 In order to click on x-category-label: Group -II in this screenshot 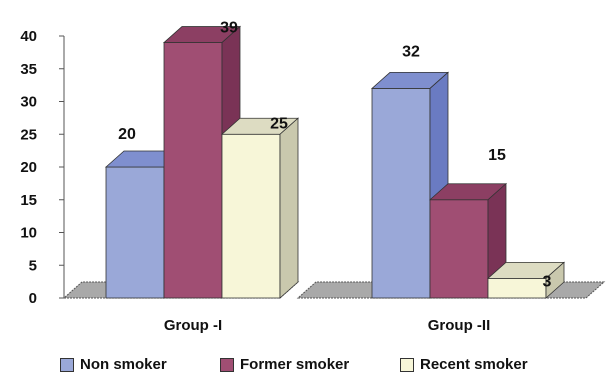, I will do `click(459, 325)`.